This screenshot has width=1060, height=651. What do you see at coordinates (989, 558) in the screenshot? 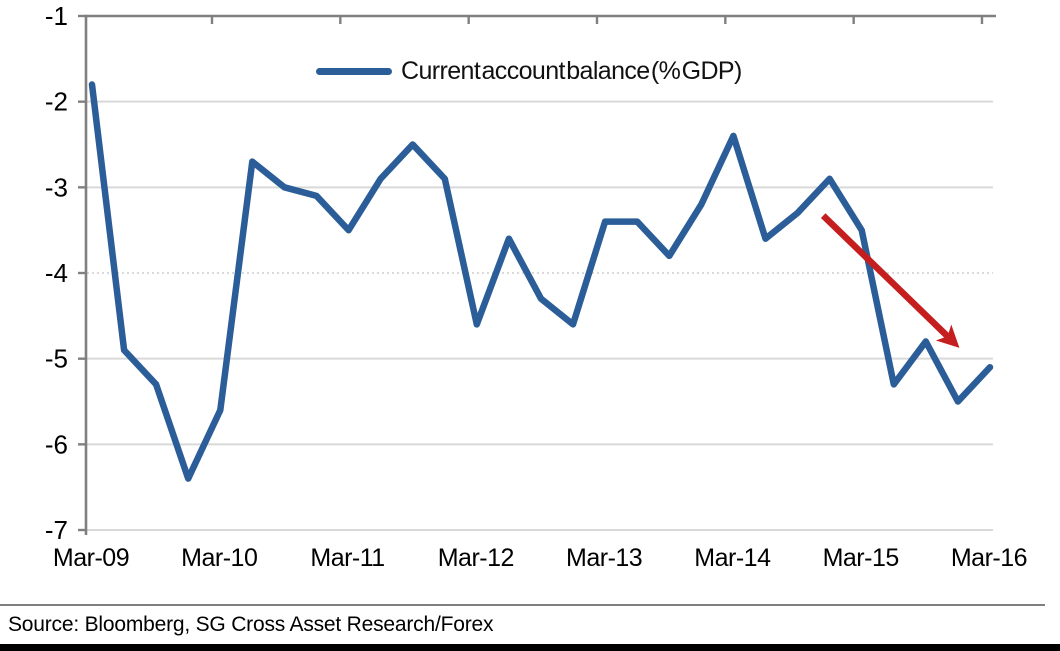
I see `x-tick-label: Mar-16` at bounding box center [989, 558].